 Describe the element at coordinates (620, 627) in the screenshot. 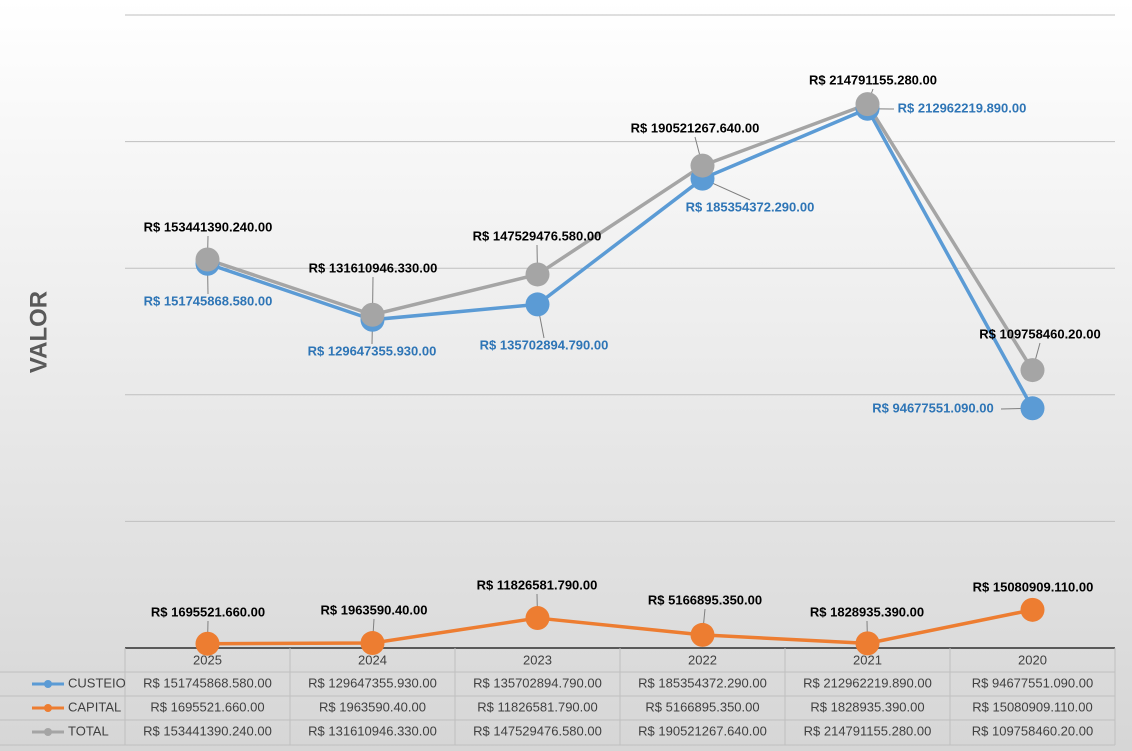

I see `series-line` at that location.